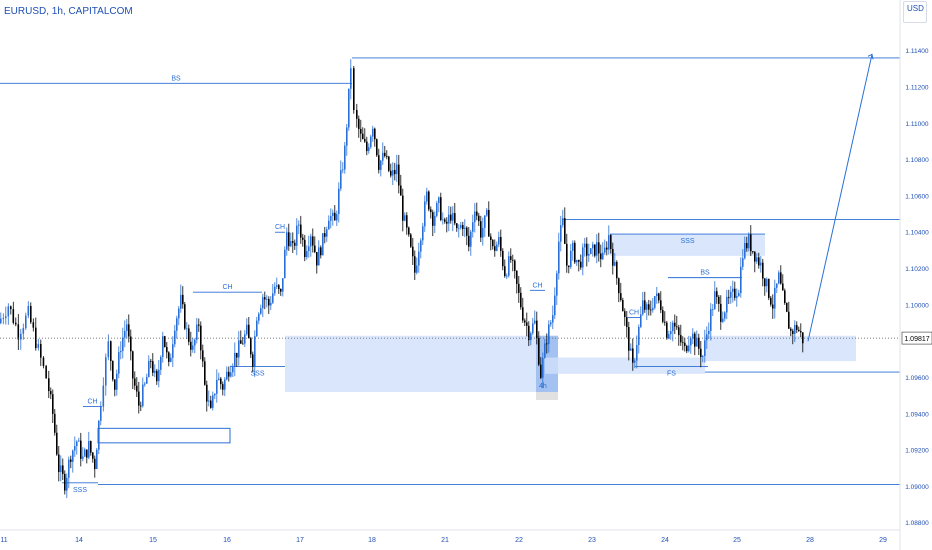  What do you see at coordinates (915, 12) in the screenshot?
I see `currency-badge` at bounding box center [915, 12].